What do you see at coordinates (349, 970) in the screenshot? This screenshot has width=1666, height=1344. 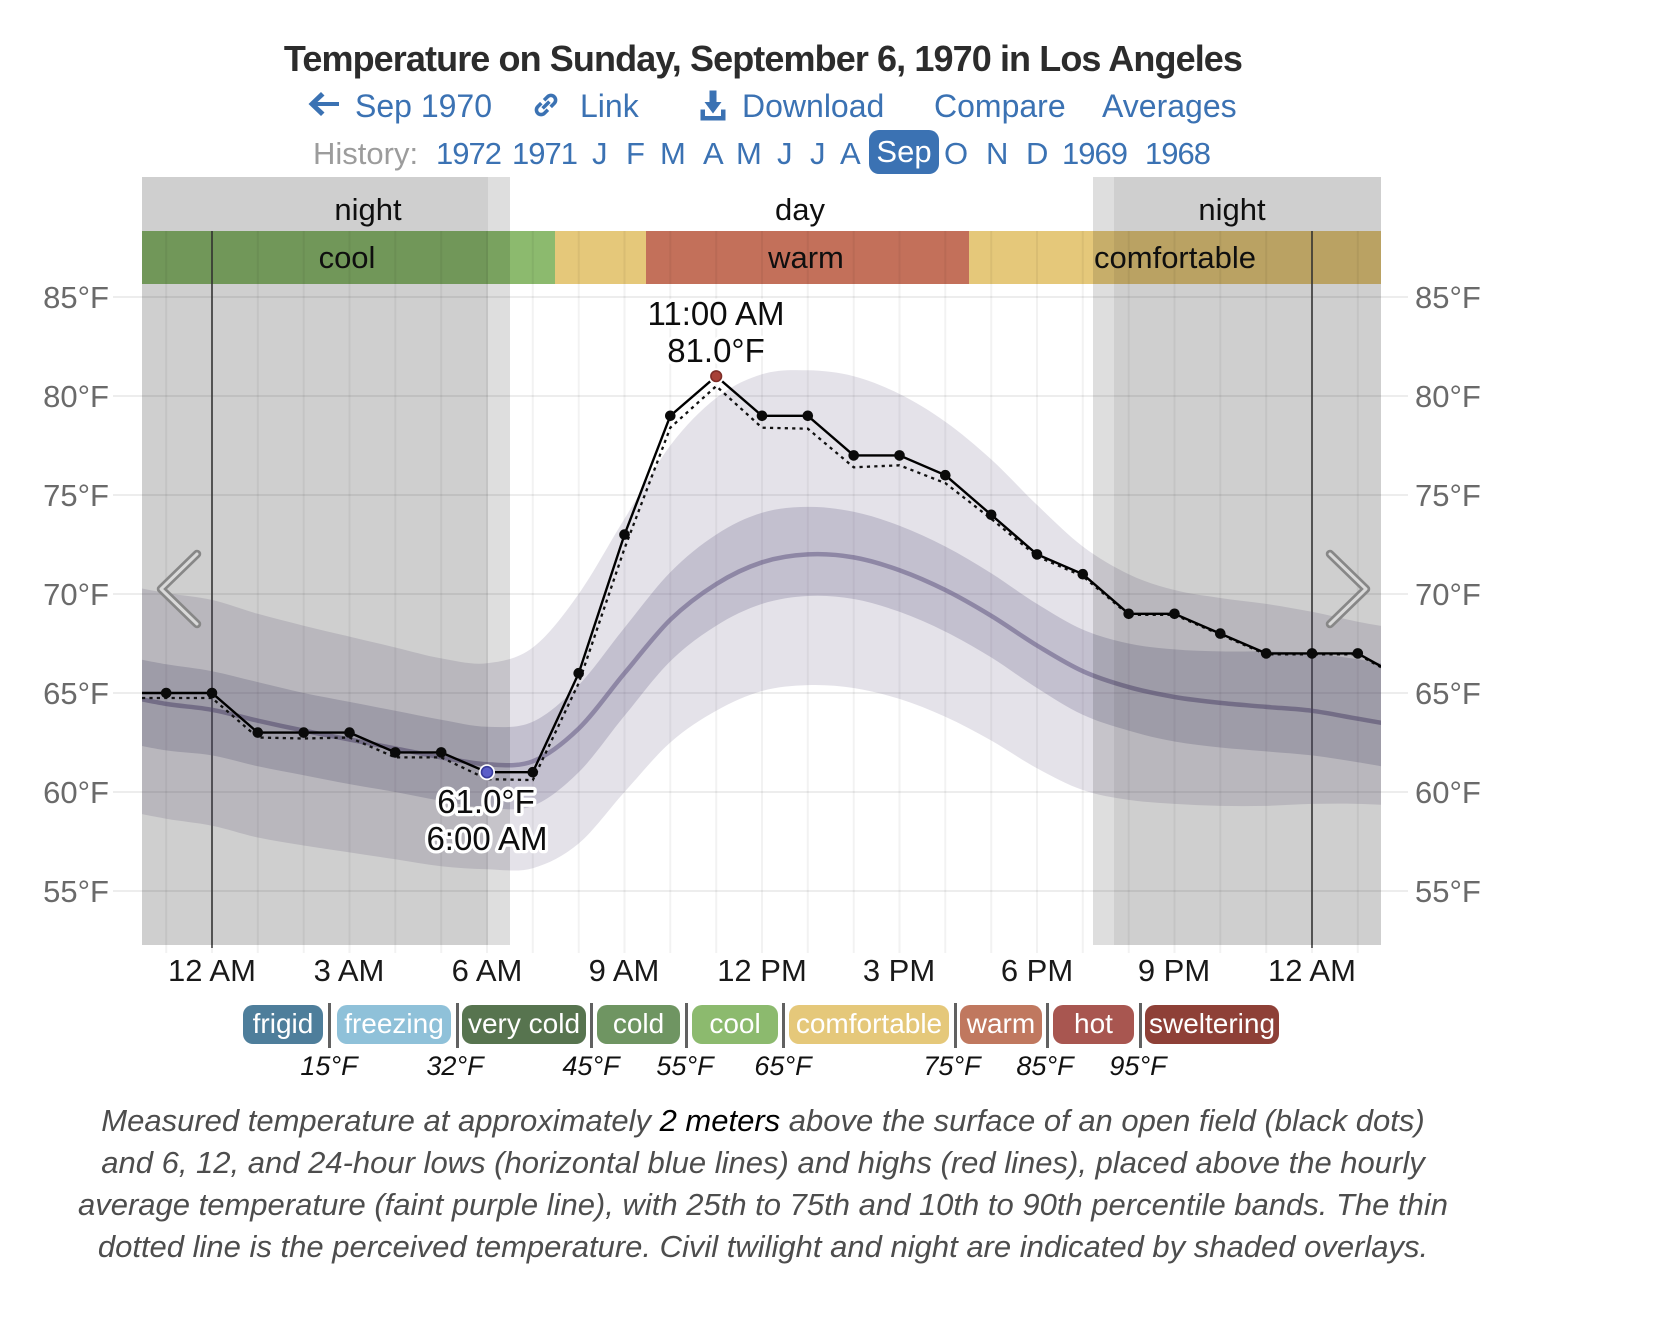 I see `svg-text: 3 AM` at bounding box center [349, 970].